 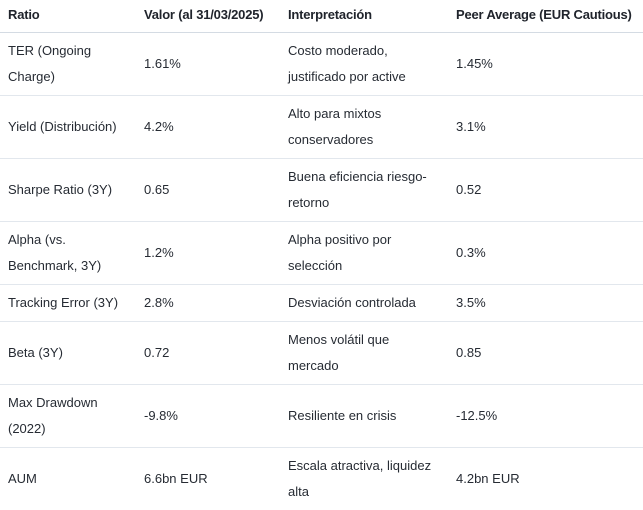 I want to click on peer-cell: -12.5%, so click(x=545, y=416).